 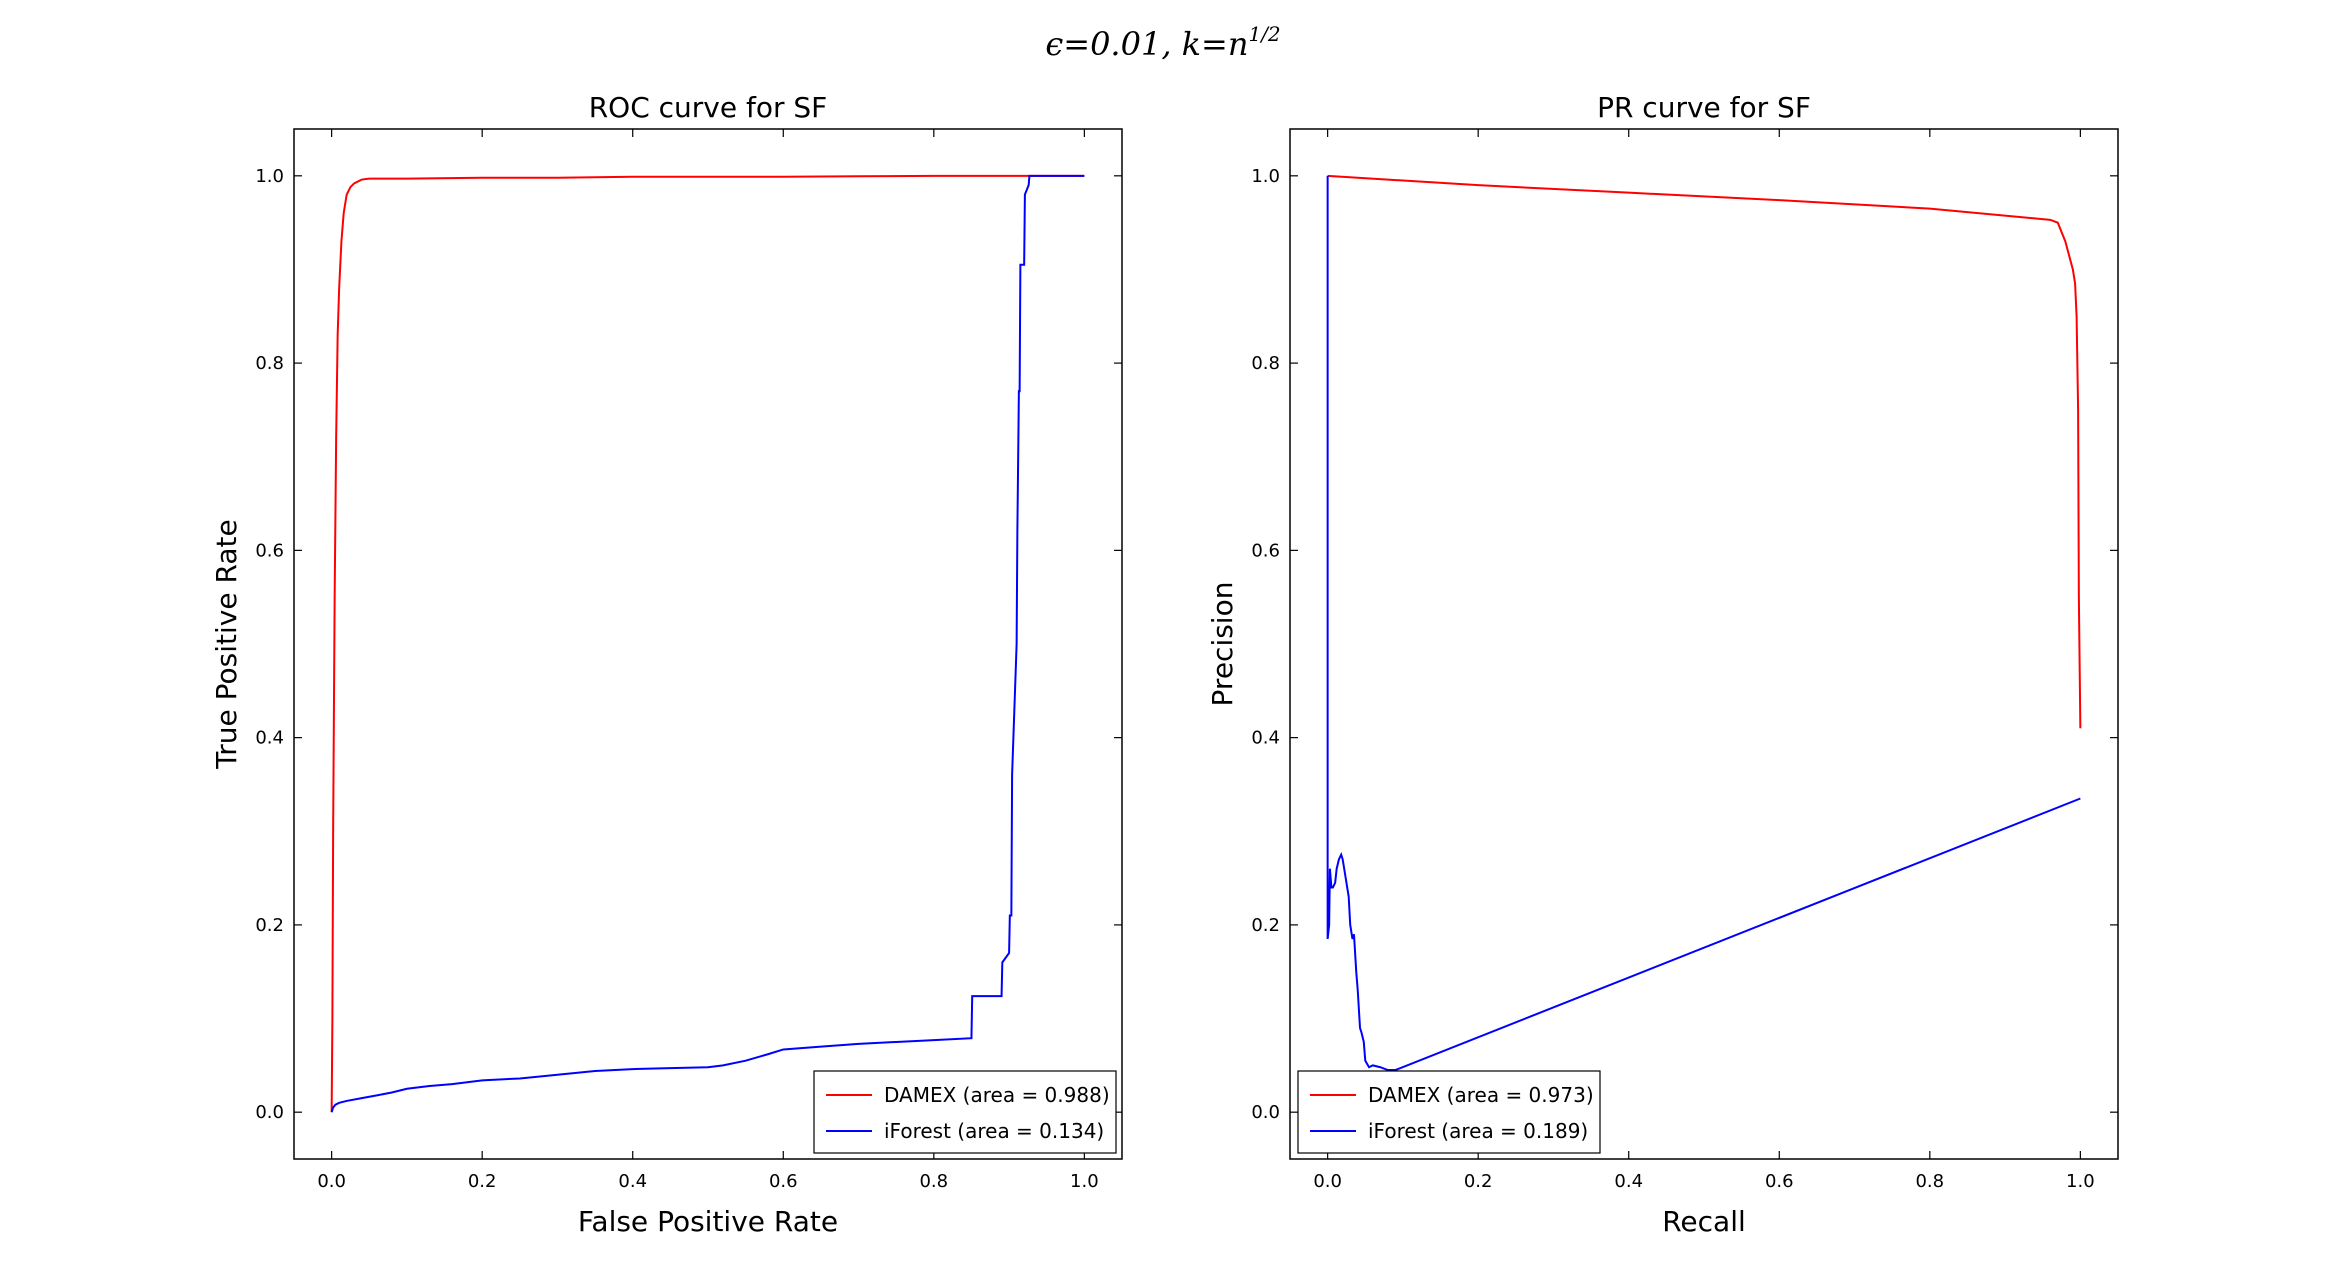 I want to click on pr-ytick-label: 1.0, so click(x=1265, y=176).